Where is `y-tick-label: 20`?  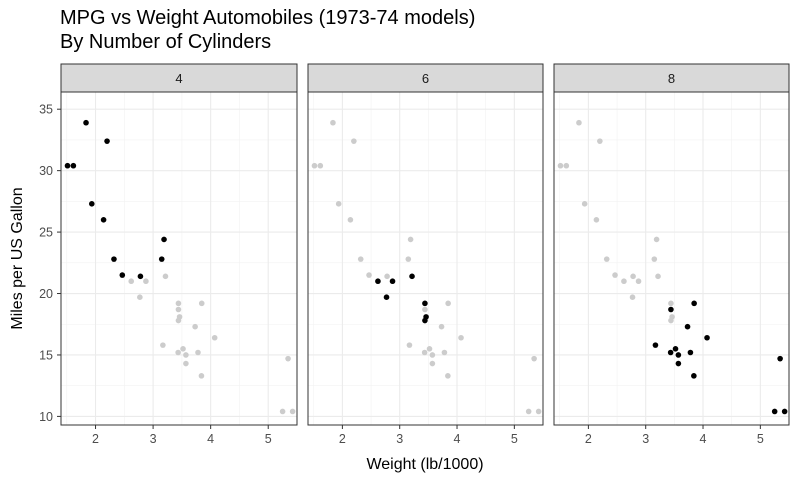 y-tick-label: 20 is located at coordinates (46, 294).